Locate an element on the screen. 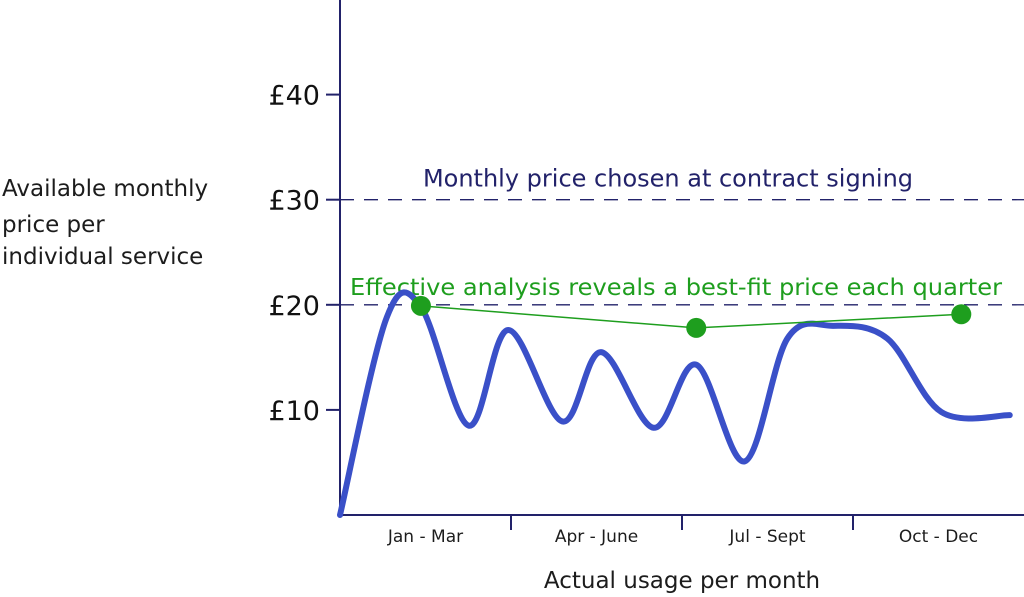 Image resolution: width=1024 pixels, height=597 pixels. x-category-label-2: Apr - June is located at coordinates (596, 537).